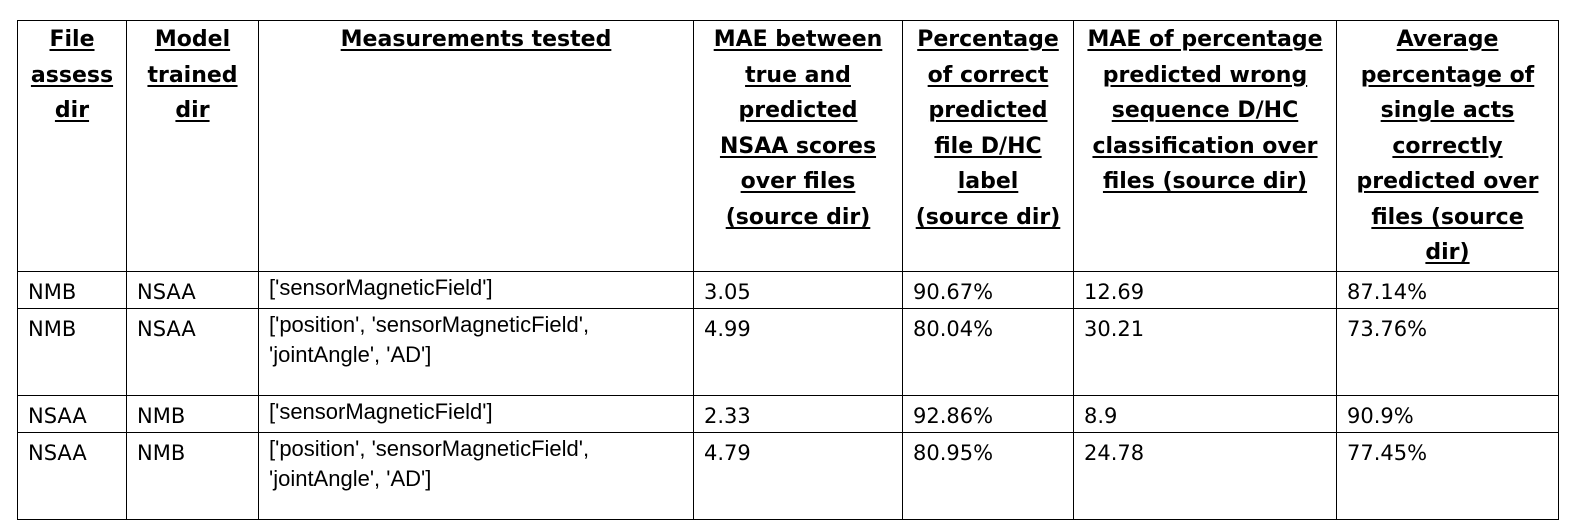 The image size is (1570, 520). I want to click on cell-mae-wrong-sequence: 8.9, so click(1205, 413).